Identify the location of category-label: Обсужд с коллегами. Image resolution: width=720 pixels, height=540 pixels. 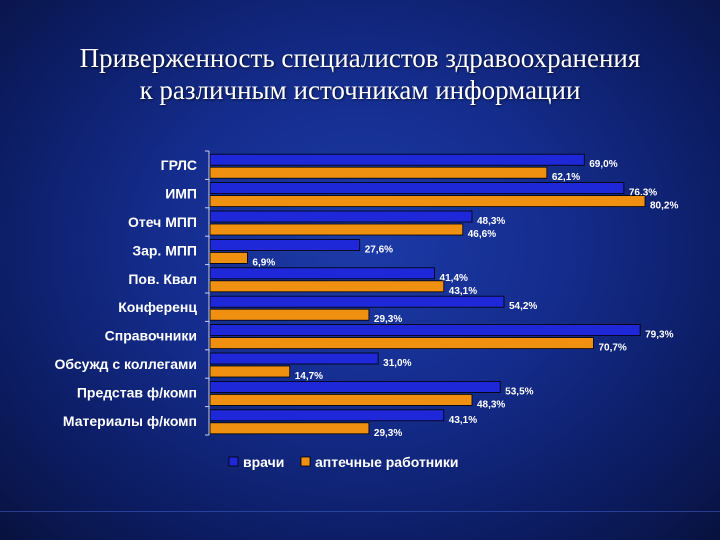
(126, 364).